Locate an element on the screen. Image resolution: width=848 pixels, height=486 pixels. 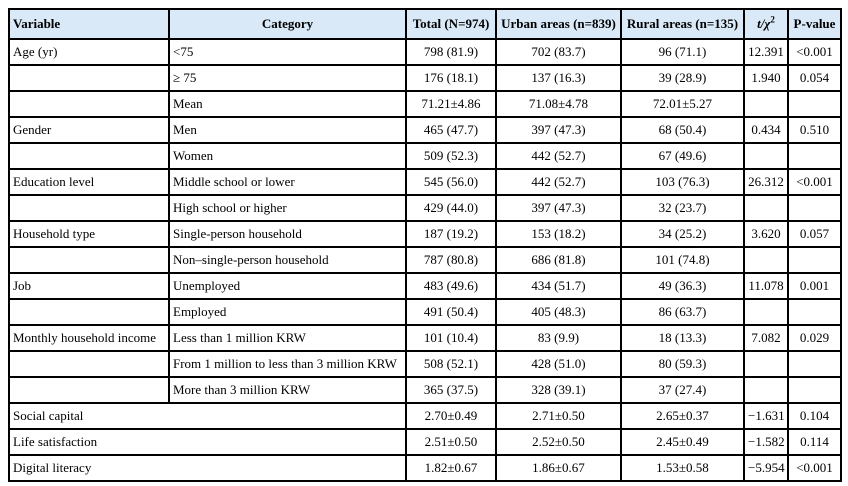
cell-variable-merged: Digital literacy is located at coordinates (207, 468).